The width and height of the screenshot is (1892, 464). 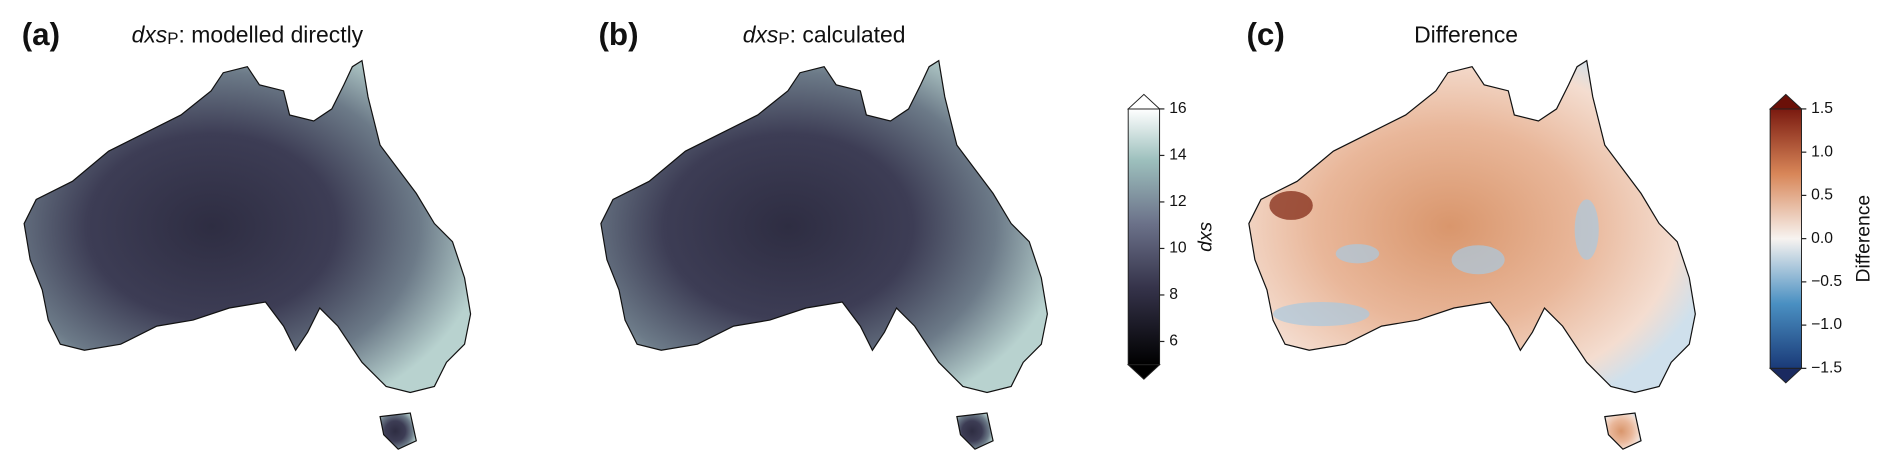 What do you see at coordinates (1826, 367) in the screenshot?
I see `colorbar-tick-label: −1.5` at bounding box center [1826, 367].